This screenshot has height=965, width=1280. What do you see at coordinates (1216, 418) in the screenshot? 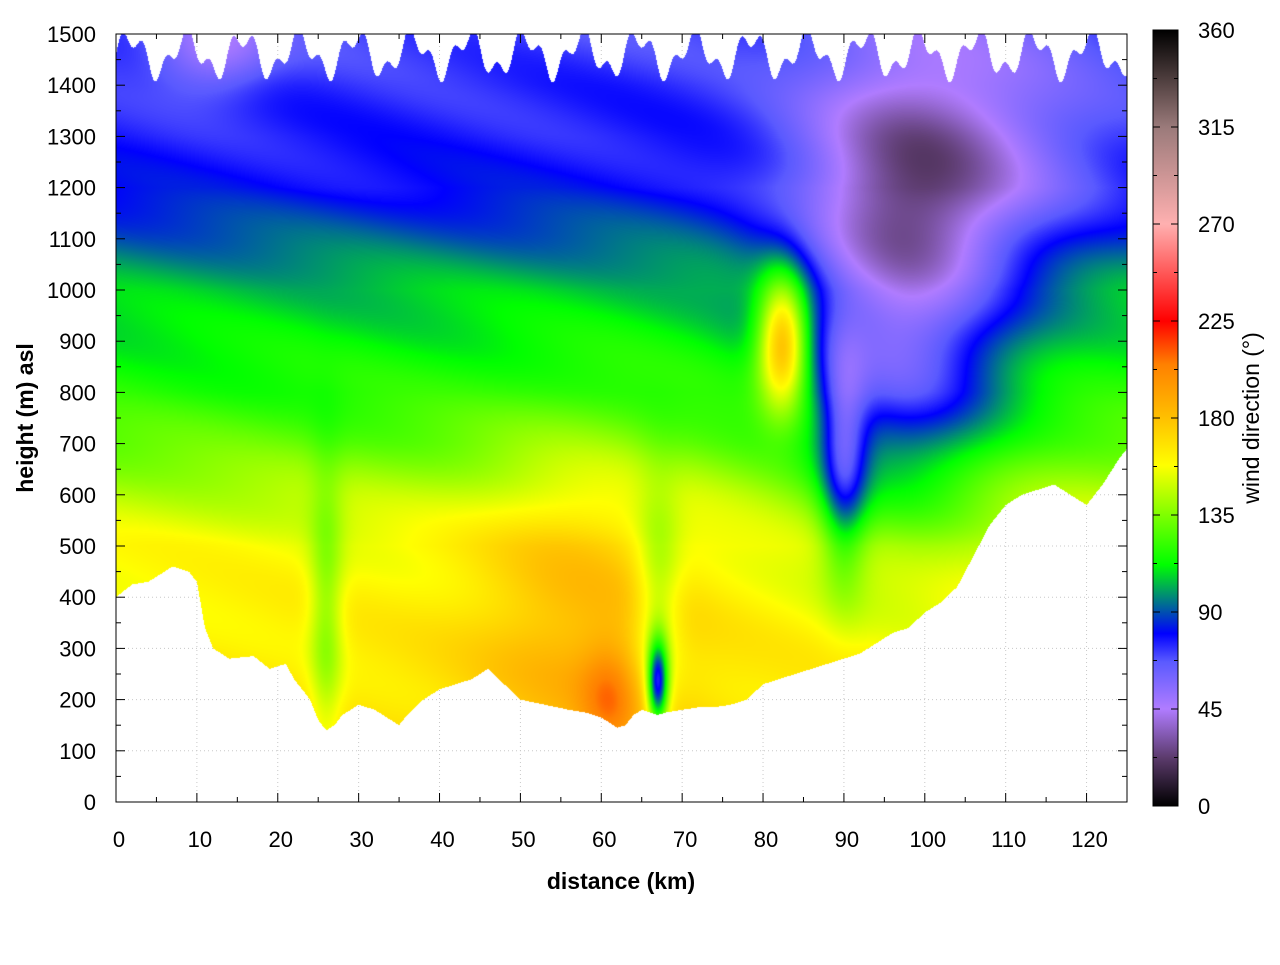
I see `colorbar-tick-label: 180` at bounding box center [1216, 418].